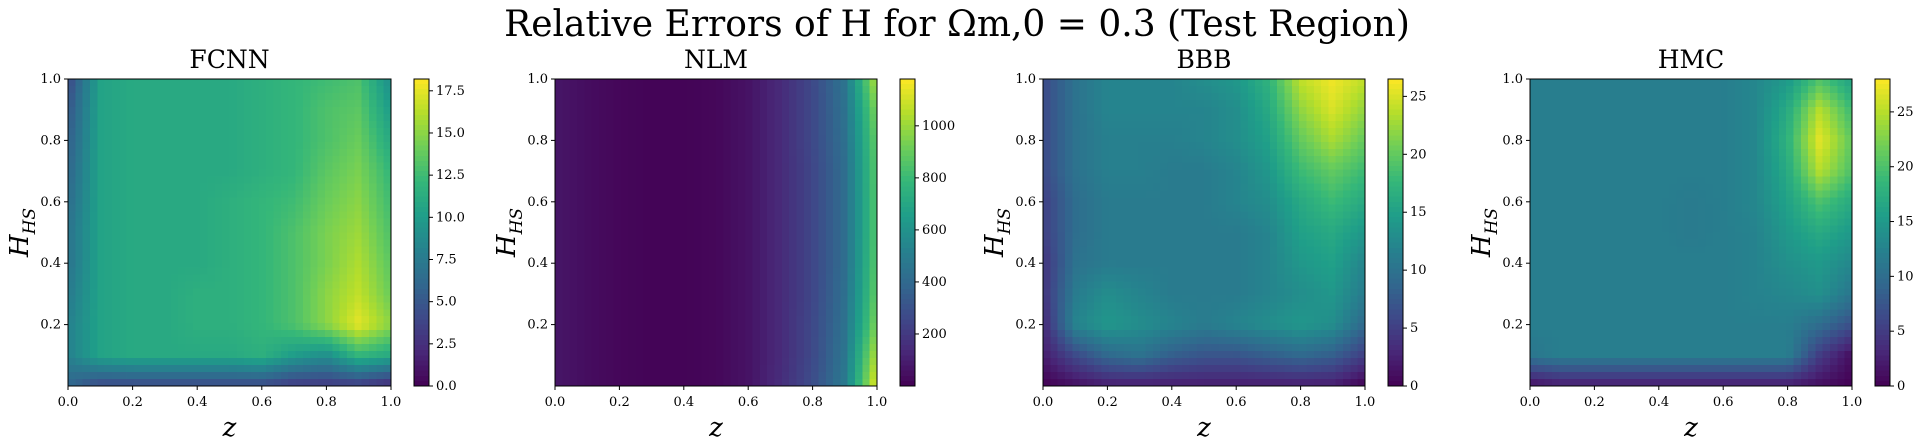 Image resolution: width=1915 pixels, height=448 pixels. What do you see at coordinates (907, 138) in the screenshot?
I see `colorbar-segment` at bounding box center [907, 138].